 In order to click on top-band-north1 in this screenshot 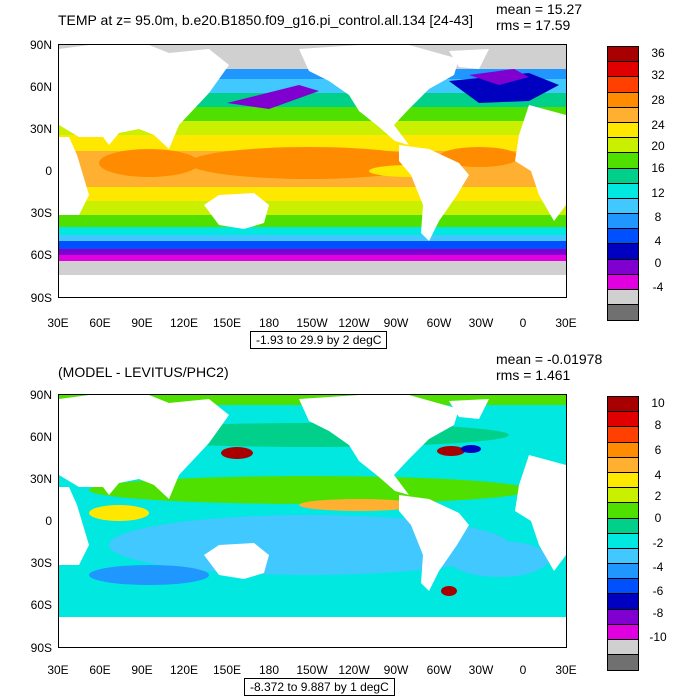, I will do `click(312, 74)`.